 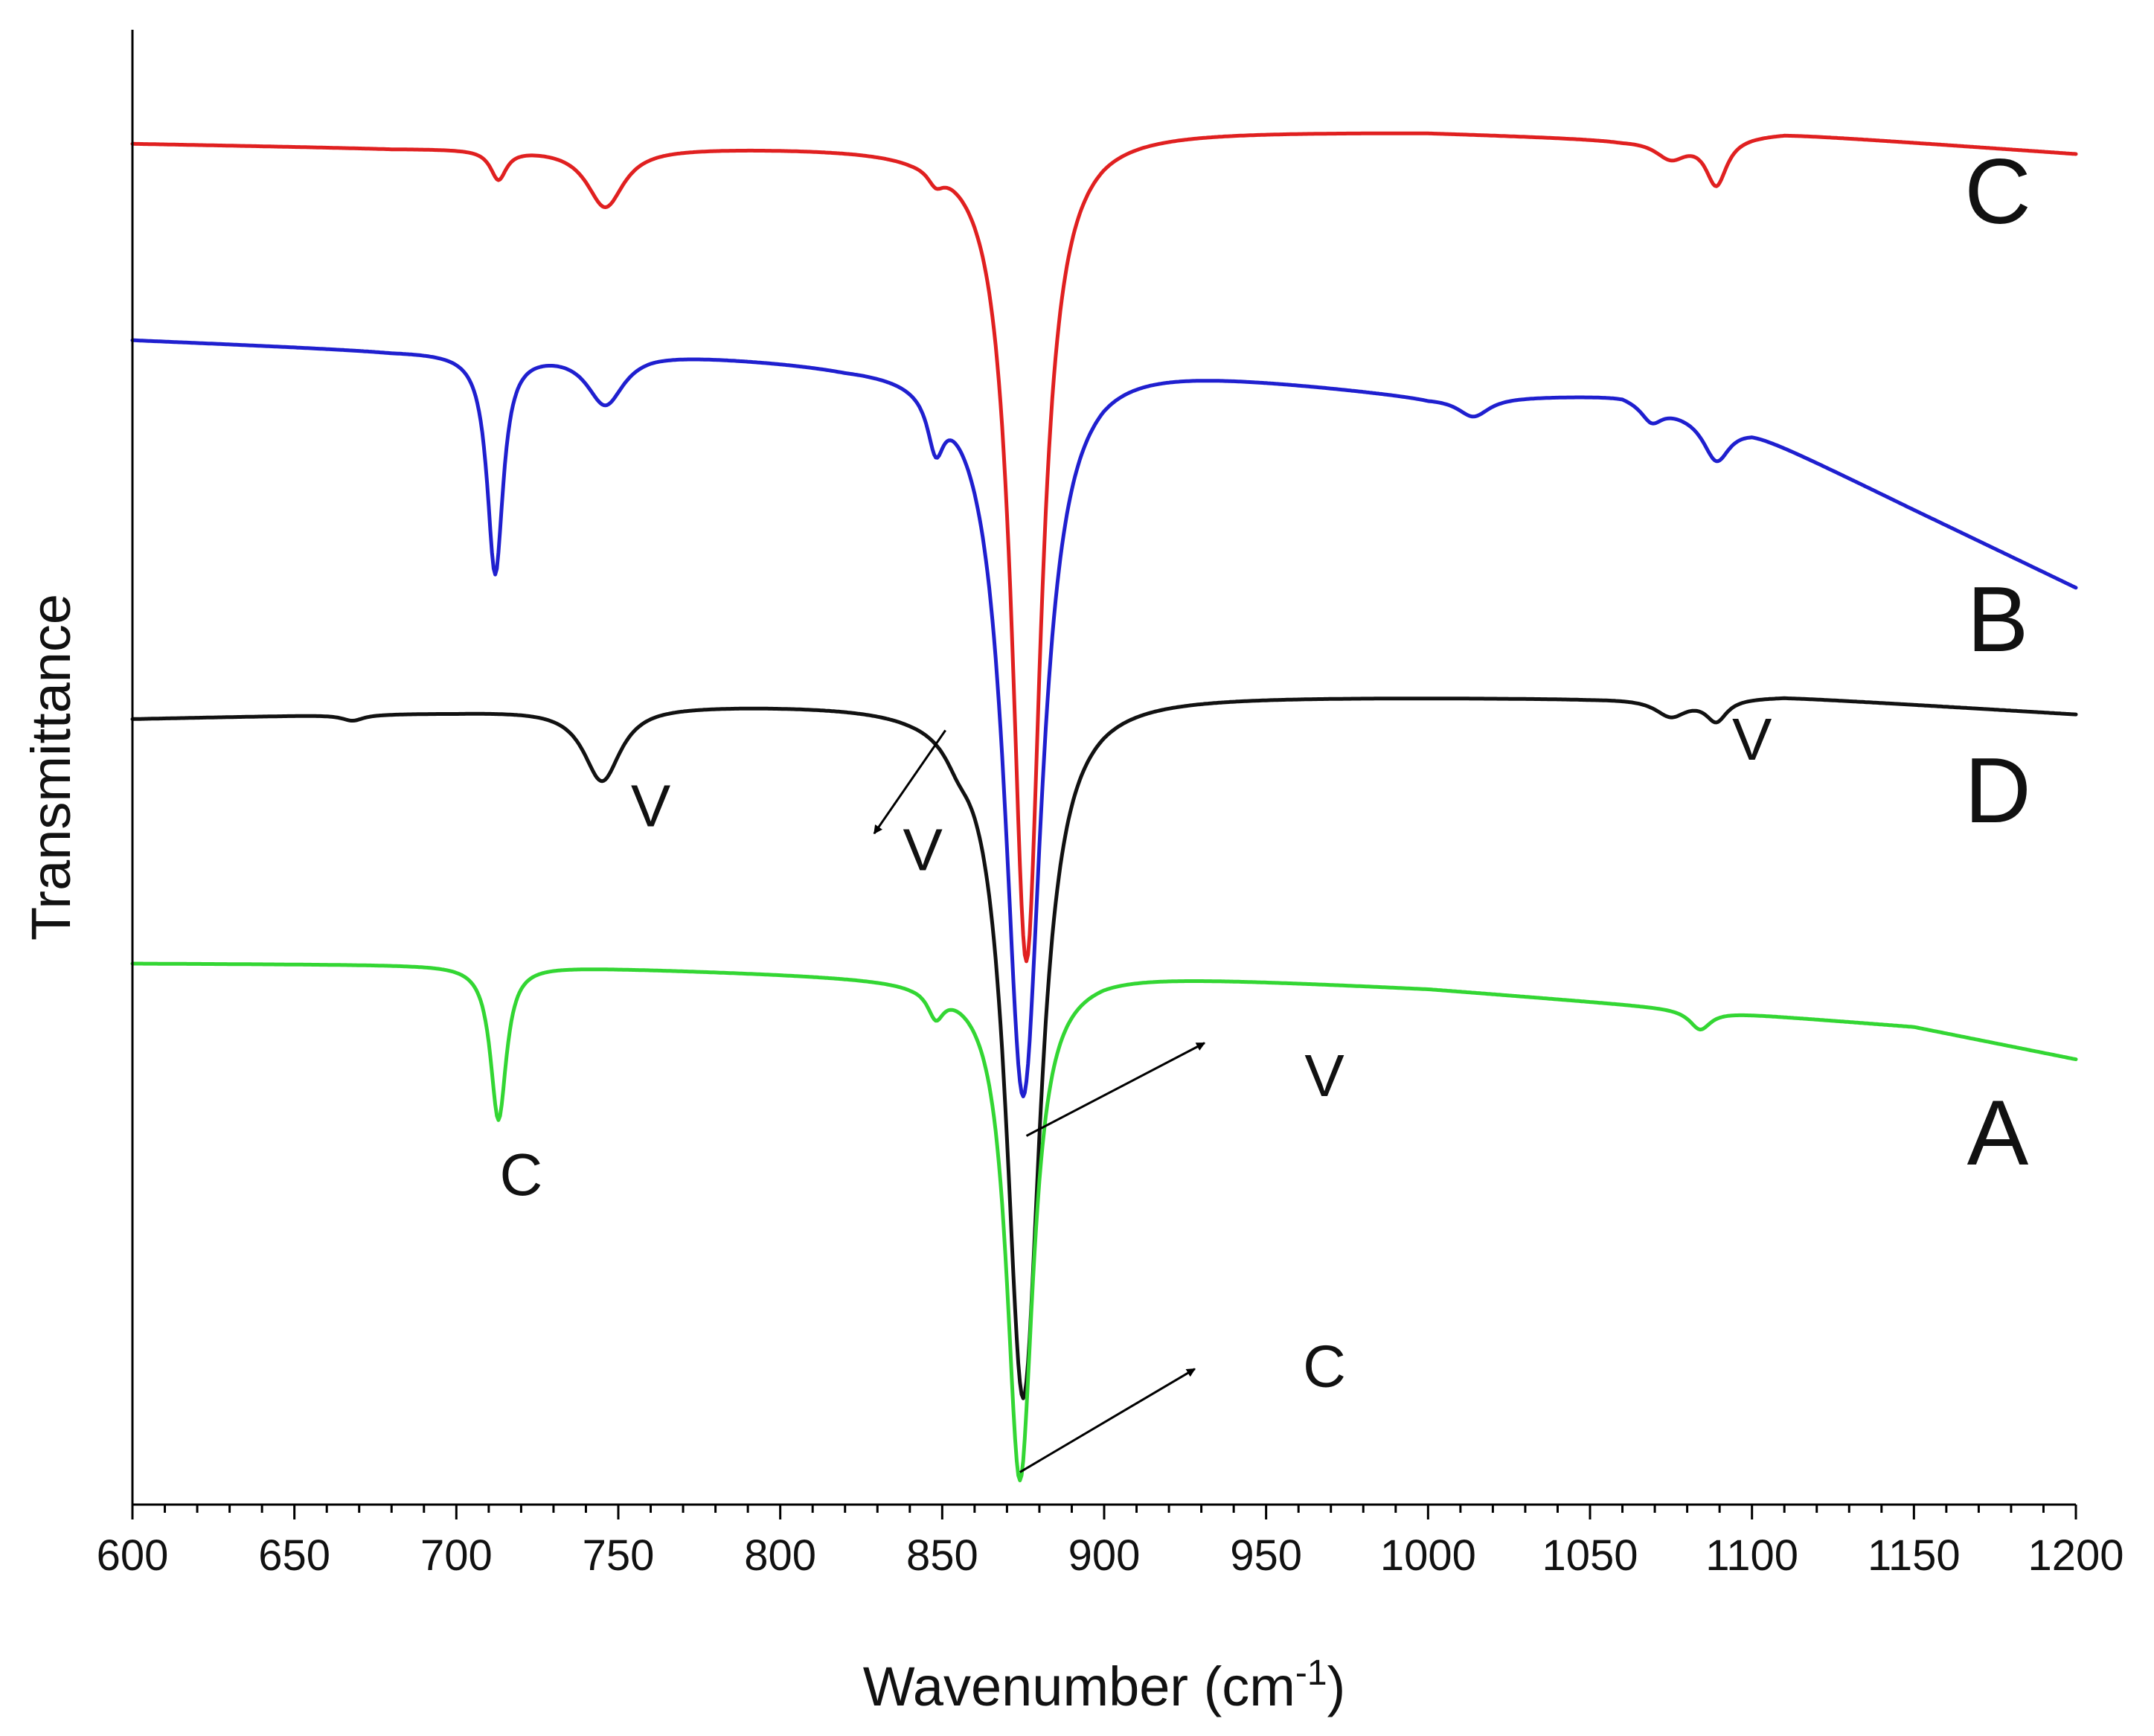 I want to click on x-tick-label: 1200, so click(x=2075, y=1556).